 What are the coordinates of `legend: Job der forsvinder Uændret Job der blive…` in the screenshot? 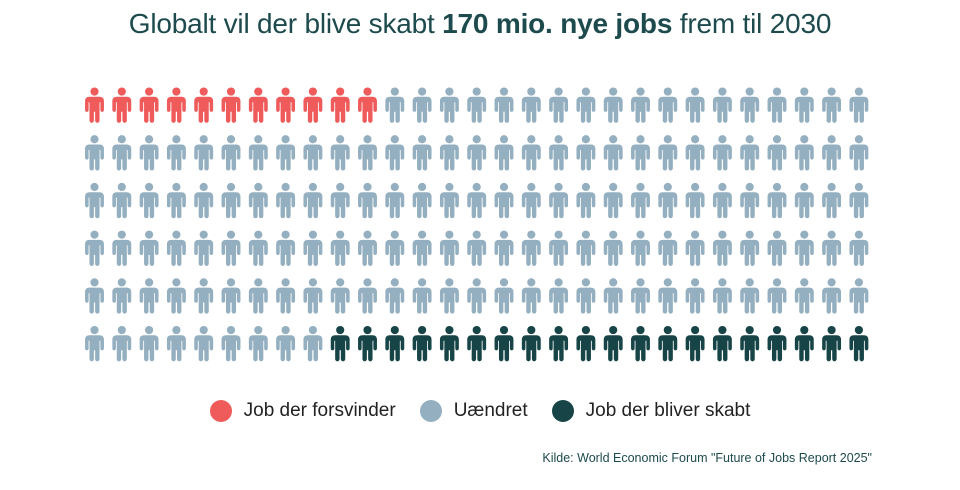 It's located at (480, 411).